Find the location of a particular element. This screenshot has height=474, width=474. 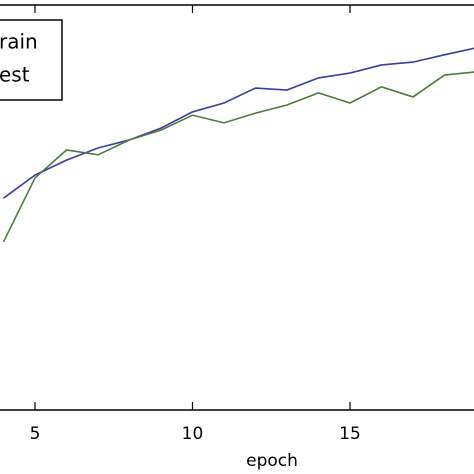

x-axis-label: epoch is located at coordinates (272, 461).